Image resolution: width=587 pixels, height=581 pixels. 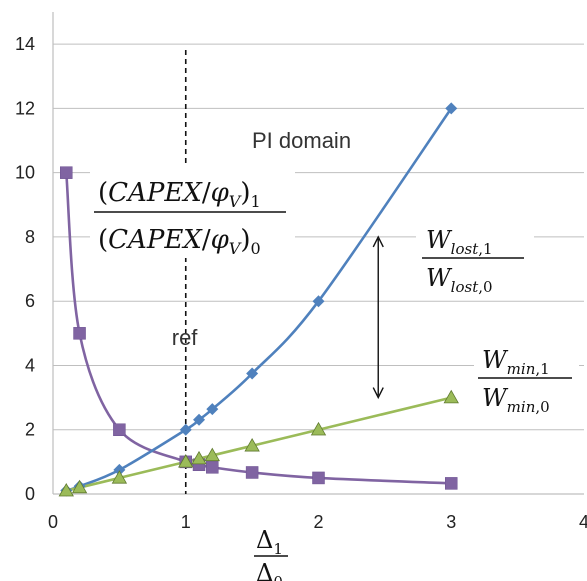 I want to click on y-tick-label-6: 6, so click(x=30, y=301).